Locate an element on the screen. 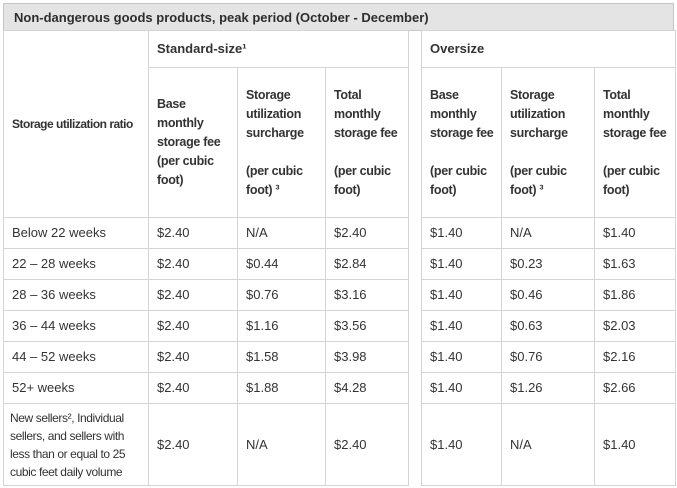 The image size is (677, 488). fee-value: $1.26 is located at coordinates (548, 388).